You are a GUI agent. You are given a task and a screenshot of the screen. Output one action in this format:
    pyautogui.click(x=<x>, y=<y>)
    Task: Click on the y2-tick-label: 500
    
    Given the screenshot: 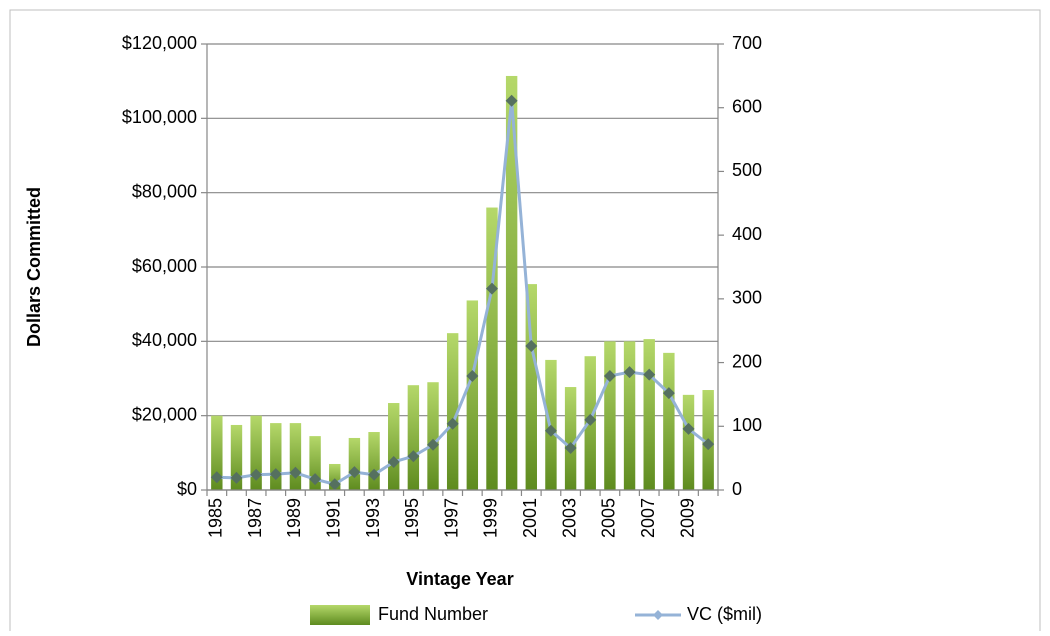 What is the action you would take?
    pyautogui.click(x=747, y=170)
    